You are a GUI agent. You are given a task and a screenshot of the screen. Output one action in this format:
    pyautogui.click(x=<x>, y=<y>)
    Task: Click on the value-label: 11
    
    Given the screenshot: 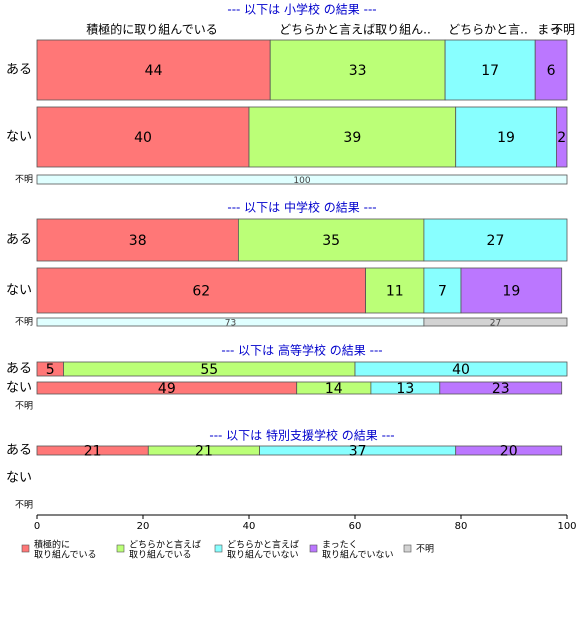 What is the action you would take?
    pyautogui.click(x=395, y=292)
    